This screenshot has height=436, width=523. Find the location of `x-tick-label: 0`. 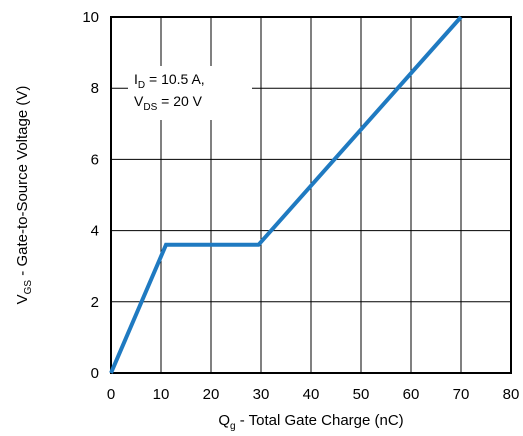

x-tick-label: 0 is located at coordinates (111, 394).